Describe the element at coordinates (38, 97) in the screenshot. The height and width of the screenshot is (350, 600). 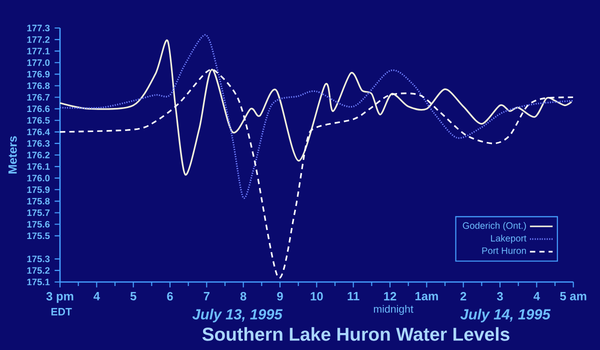
I see `y-tick-label: 176.7` at that location.